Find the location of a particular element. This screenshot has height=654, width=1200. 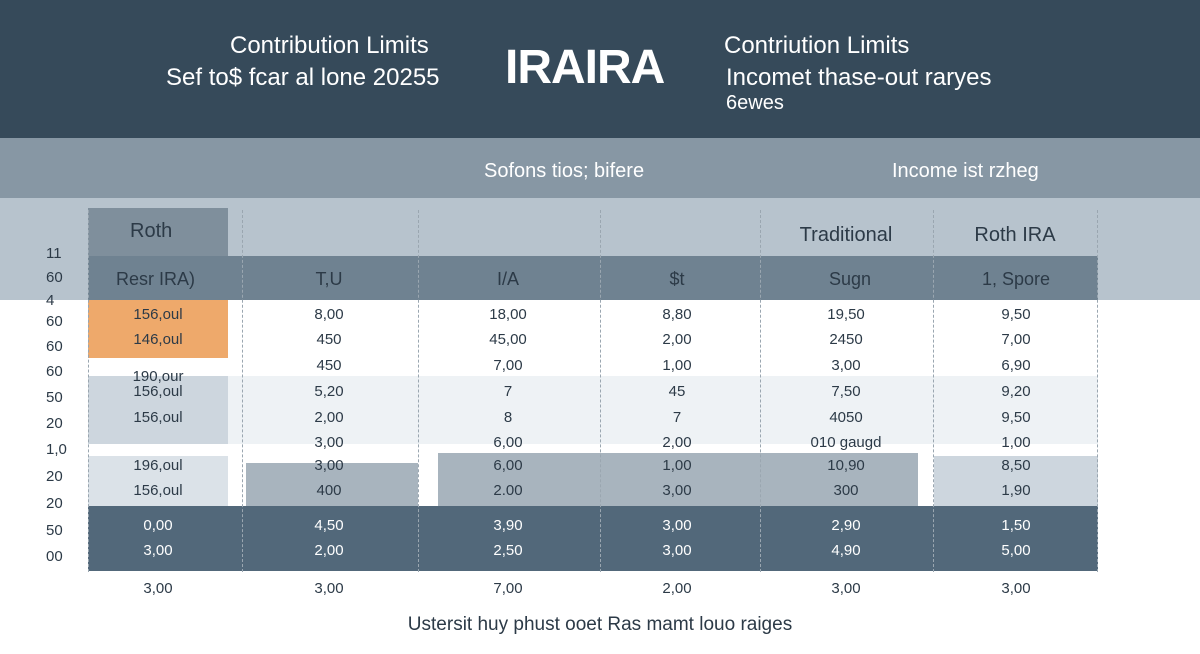

table-cell: 2,50 is located at coordinates (508, 550).